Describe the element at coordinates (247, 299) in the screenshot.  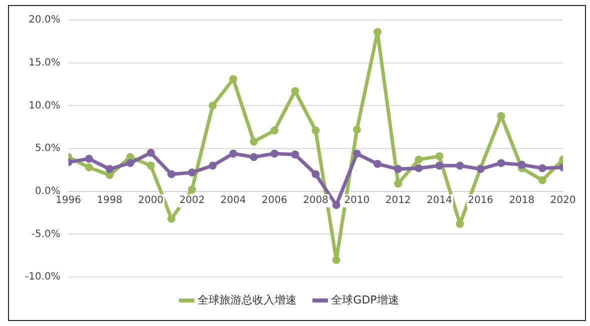
I see `legend-label: 全球旅游总收入增速` at that location.